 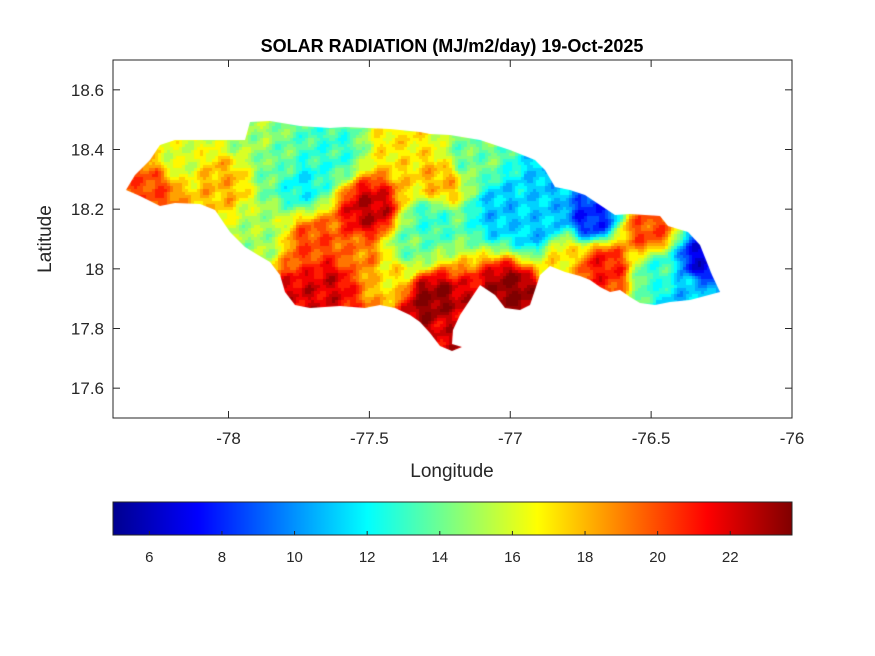 What do you see at coordinates (45, 239) in the screenshot?
I see `y-axis-label: Latitude` at bounding box center [45, 239].